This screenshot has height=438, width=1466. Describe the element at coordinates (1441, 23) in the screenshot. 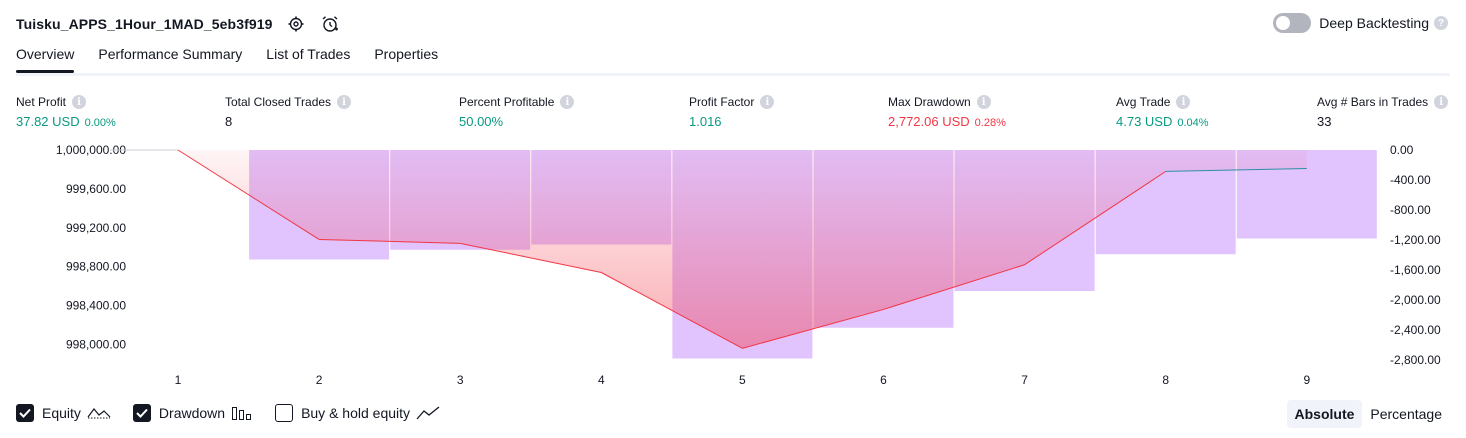

I see `help-icon: ?` at that location.